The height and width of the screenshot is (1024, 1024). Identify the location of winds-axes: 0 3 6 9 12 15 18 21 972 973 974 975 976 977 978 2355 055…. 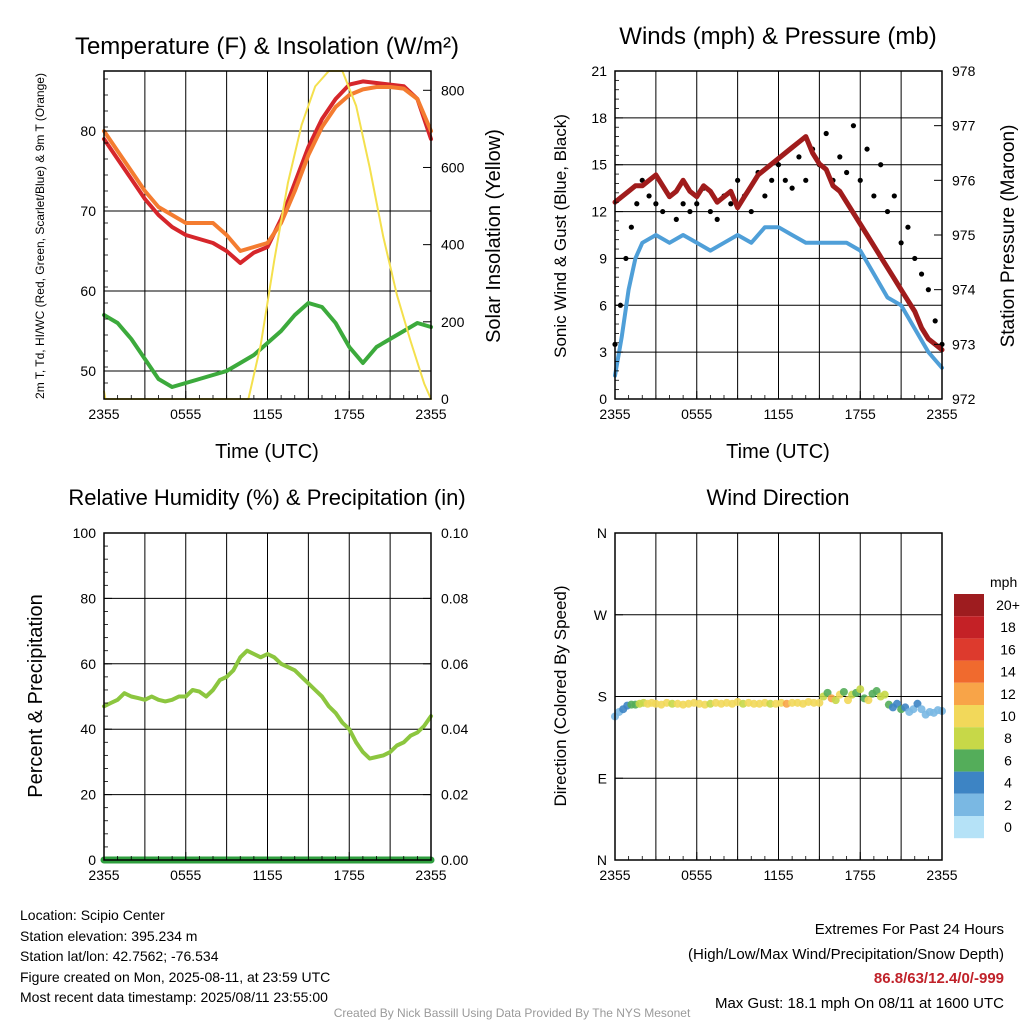
(783, 242).